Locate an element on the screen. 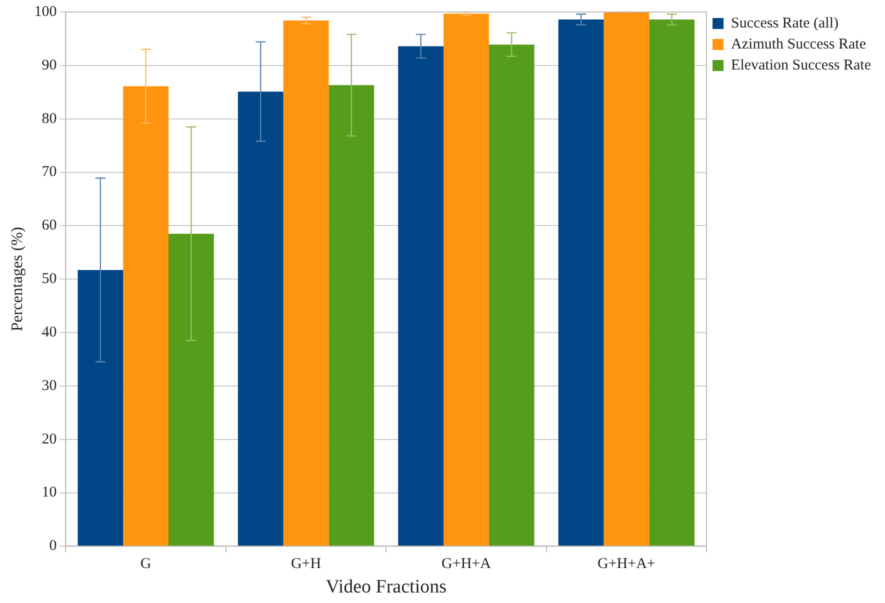  x-tick-label: G+H+A+ is located at coordinates (626, 564).